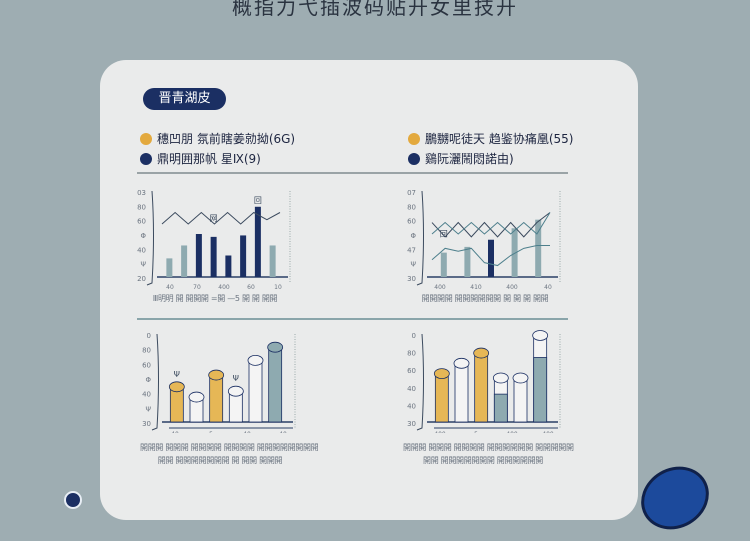  What do you see at coordinates (476, 287) in the screenshot?
I see `x-tick-label: 410` at bounding box center [476, 287].